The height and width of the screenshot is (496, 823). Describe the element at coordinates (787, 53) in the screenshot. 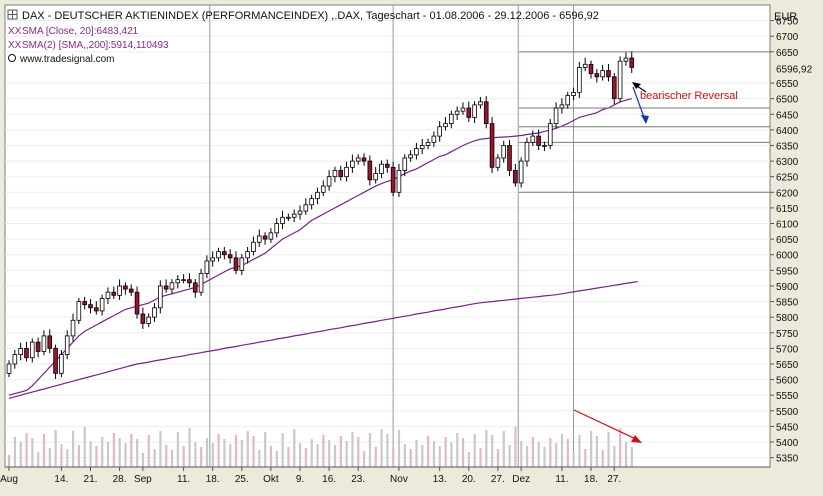

I see `y-tick-label: 6650` at that location.